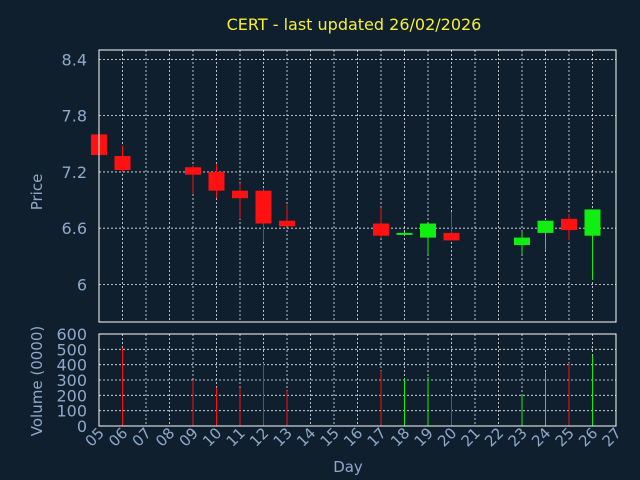 Image resolution: width=640 pixels, height=480 pixels. Describe the element at coordinates (82, 426) in the screenshot. I see `volume-tick-label: 0` at that location.